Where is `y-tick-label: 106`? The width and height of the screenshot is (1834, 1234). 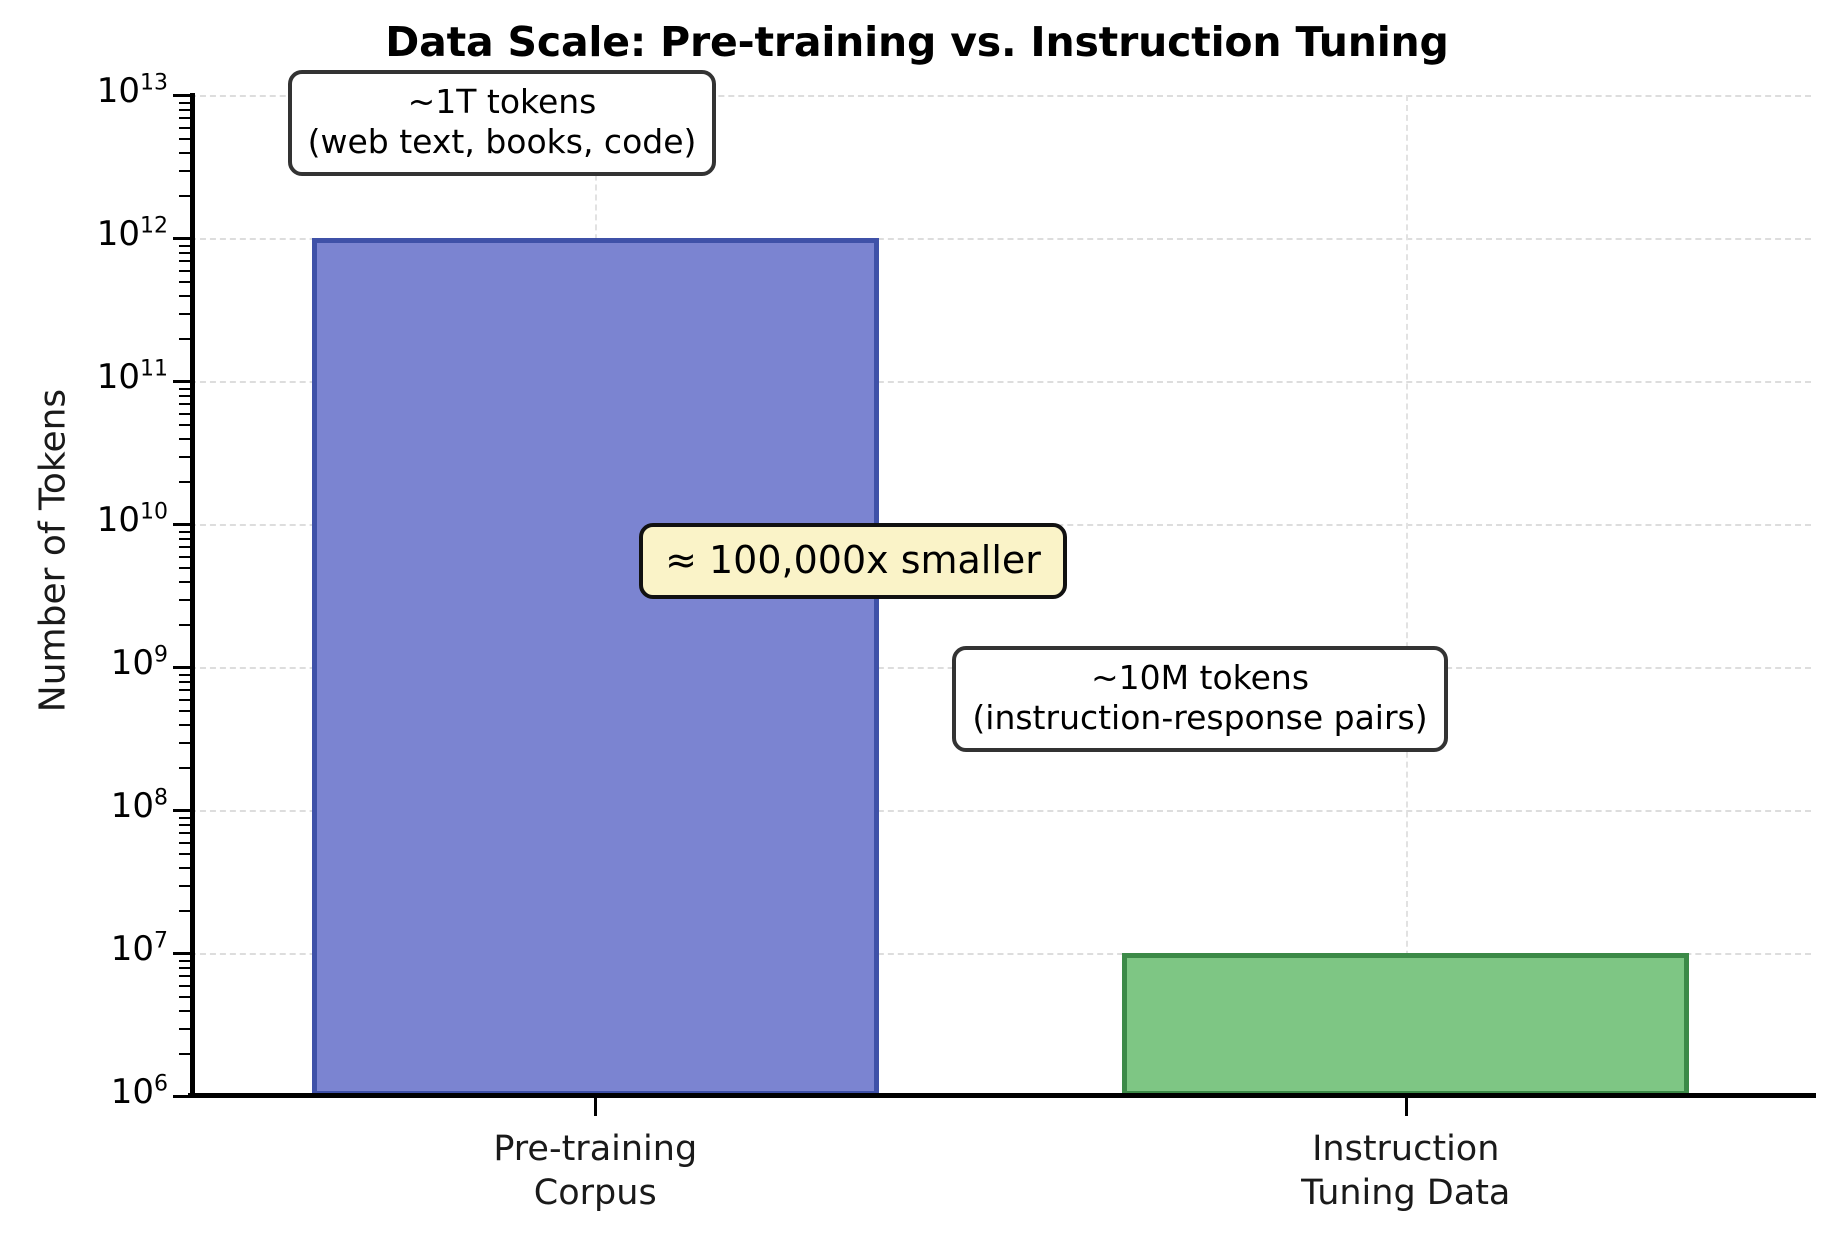 y-tick-label: 106 is located at coordinates (139, 1091).